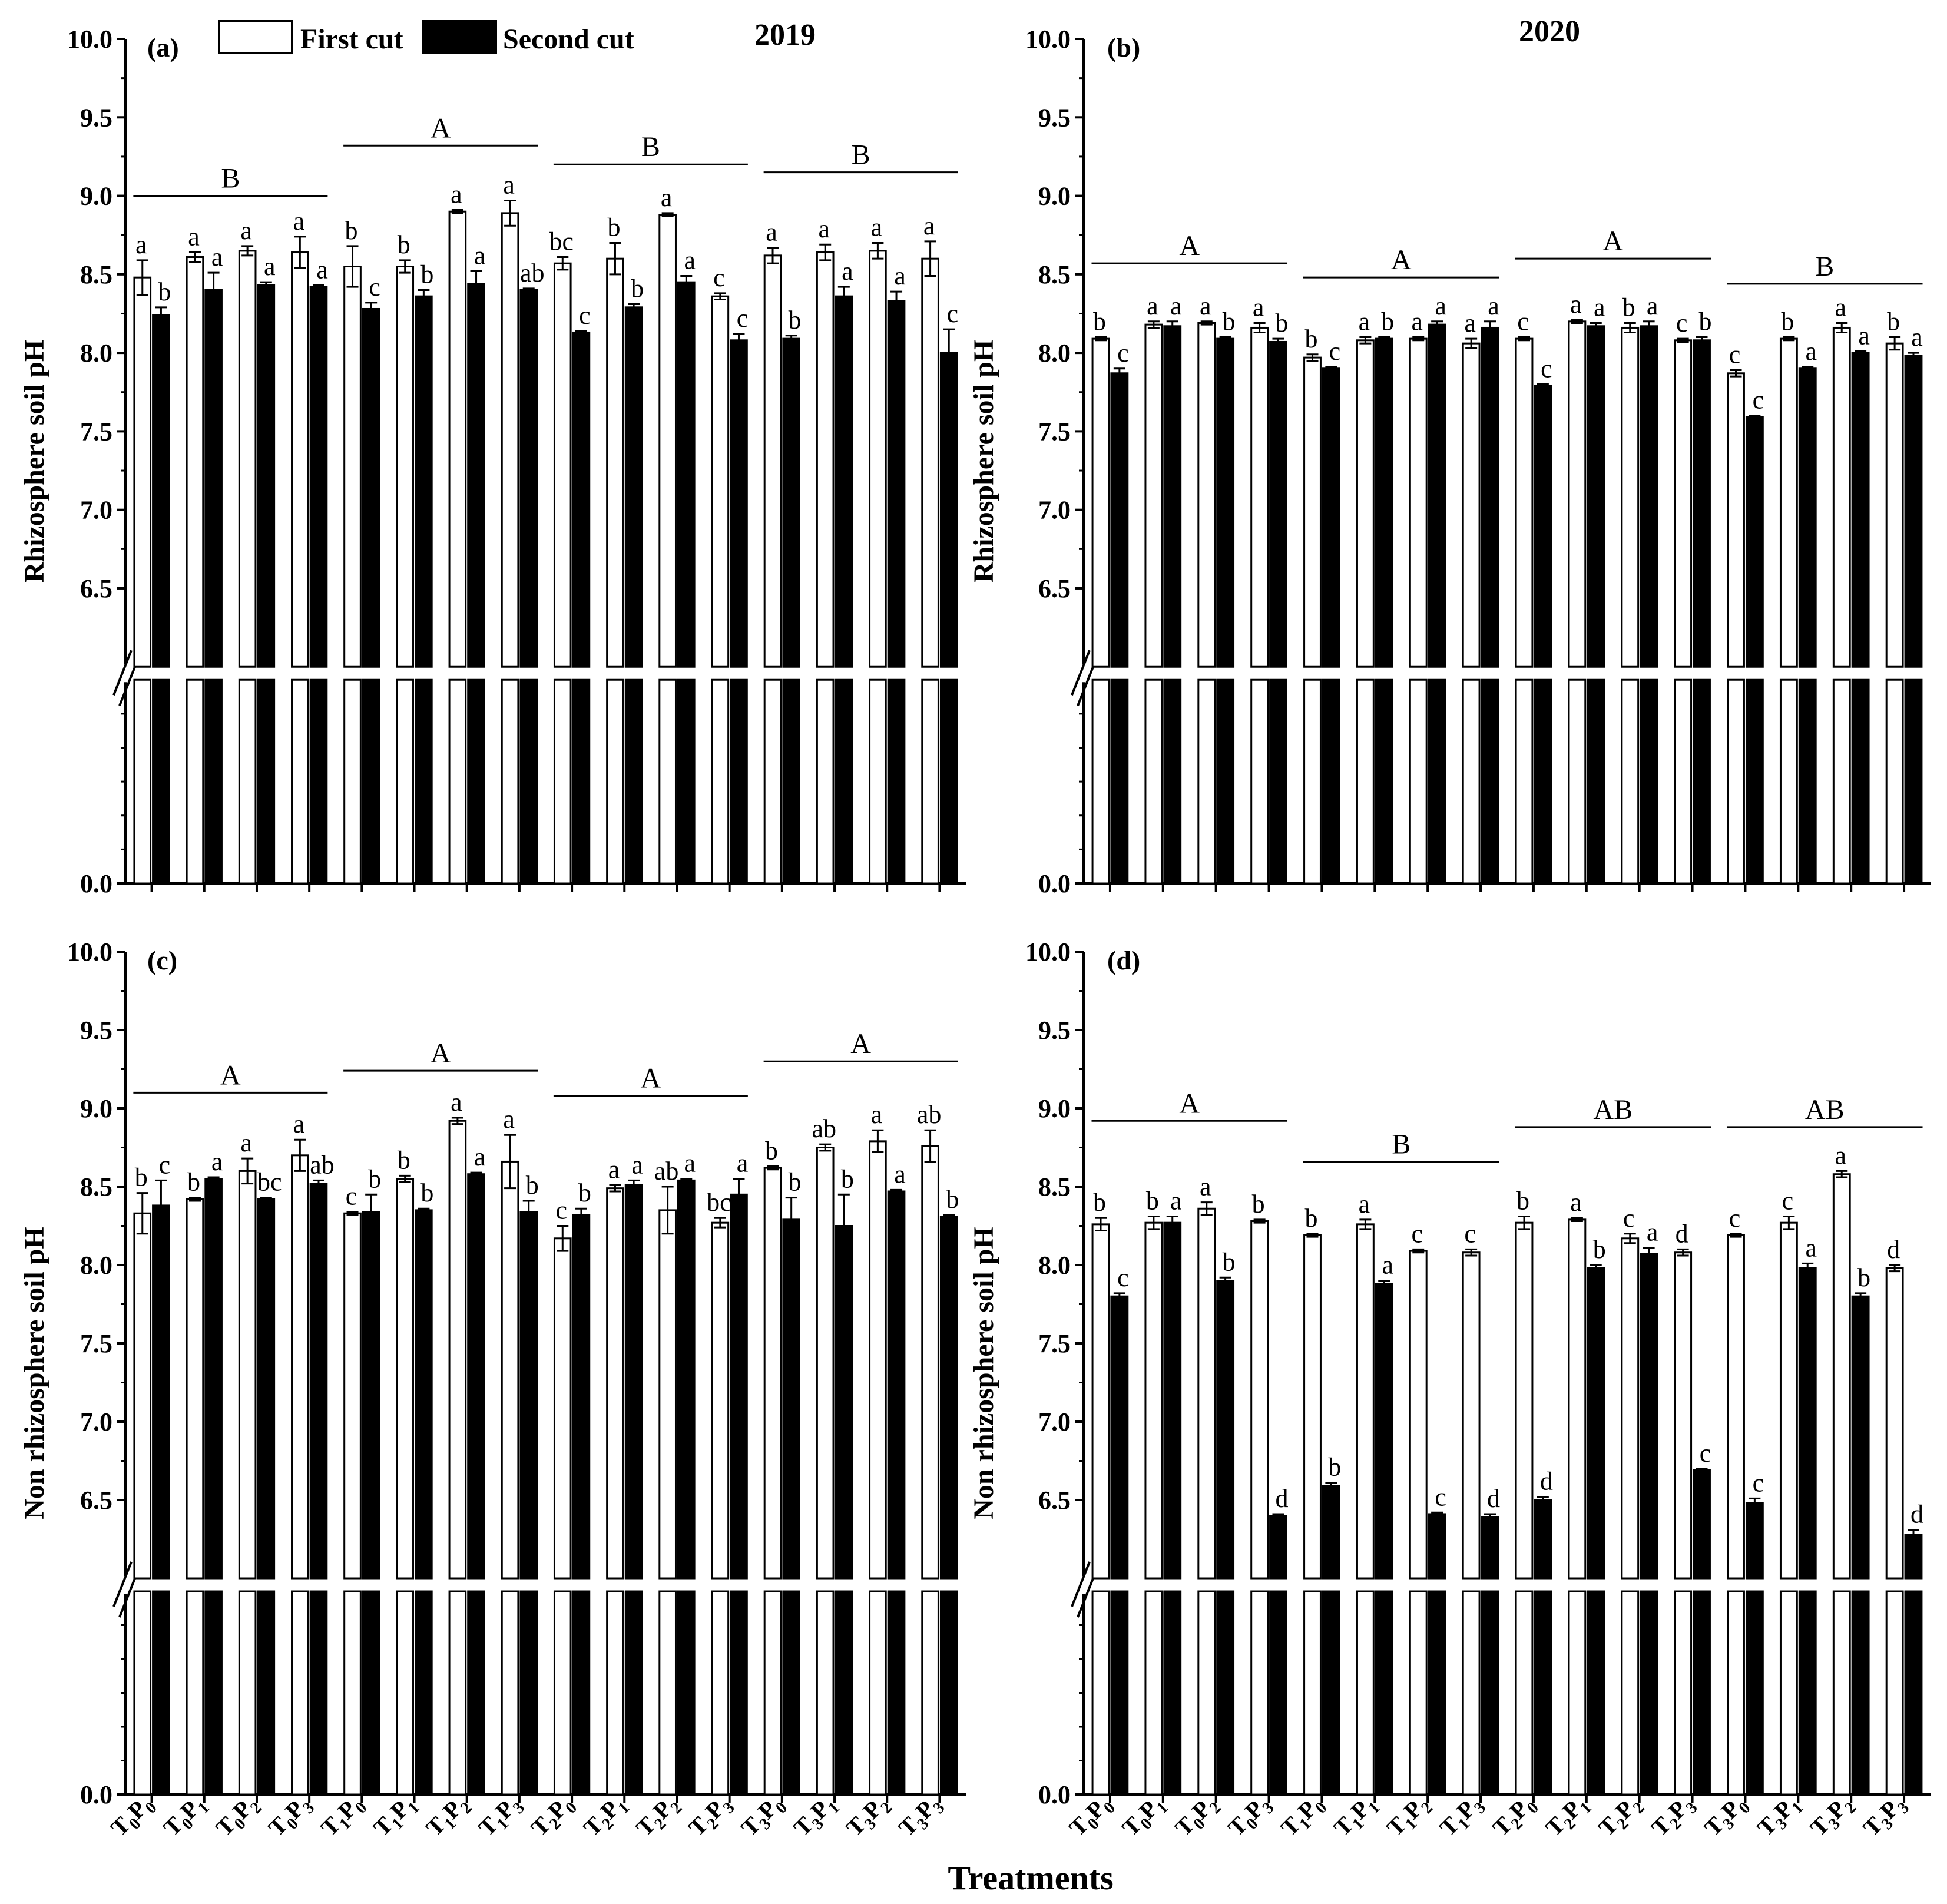 The height and width of the screenshot is (1904, 1947). Describe the element at coordinates (89, 39) in the screenshot. I see `y-tick-label: 10.0` at that location.